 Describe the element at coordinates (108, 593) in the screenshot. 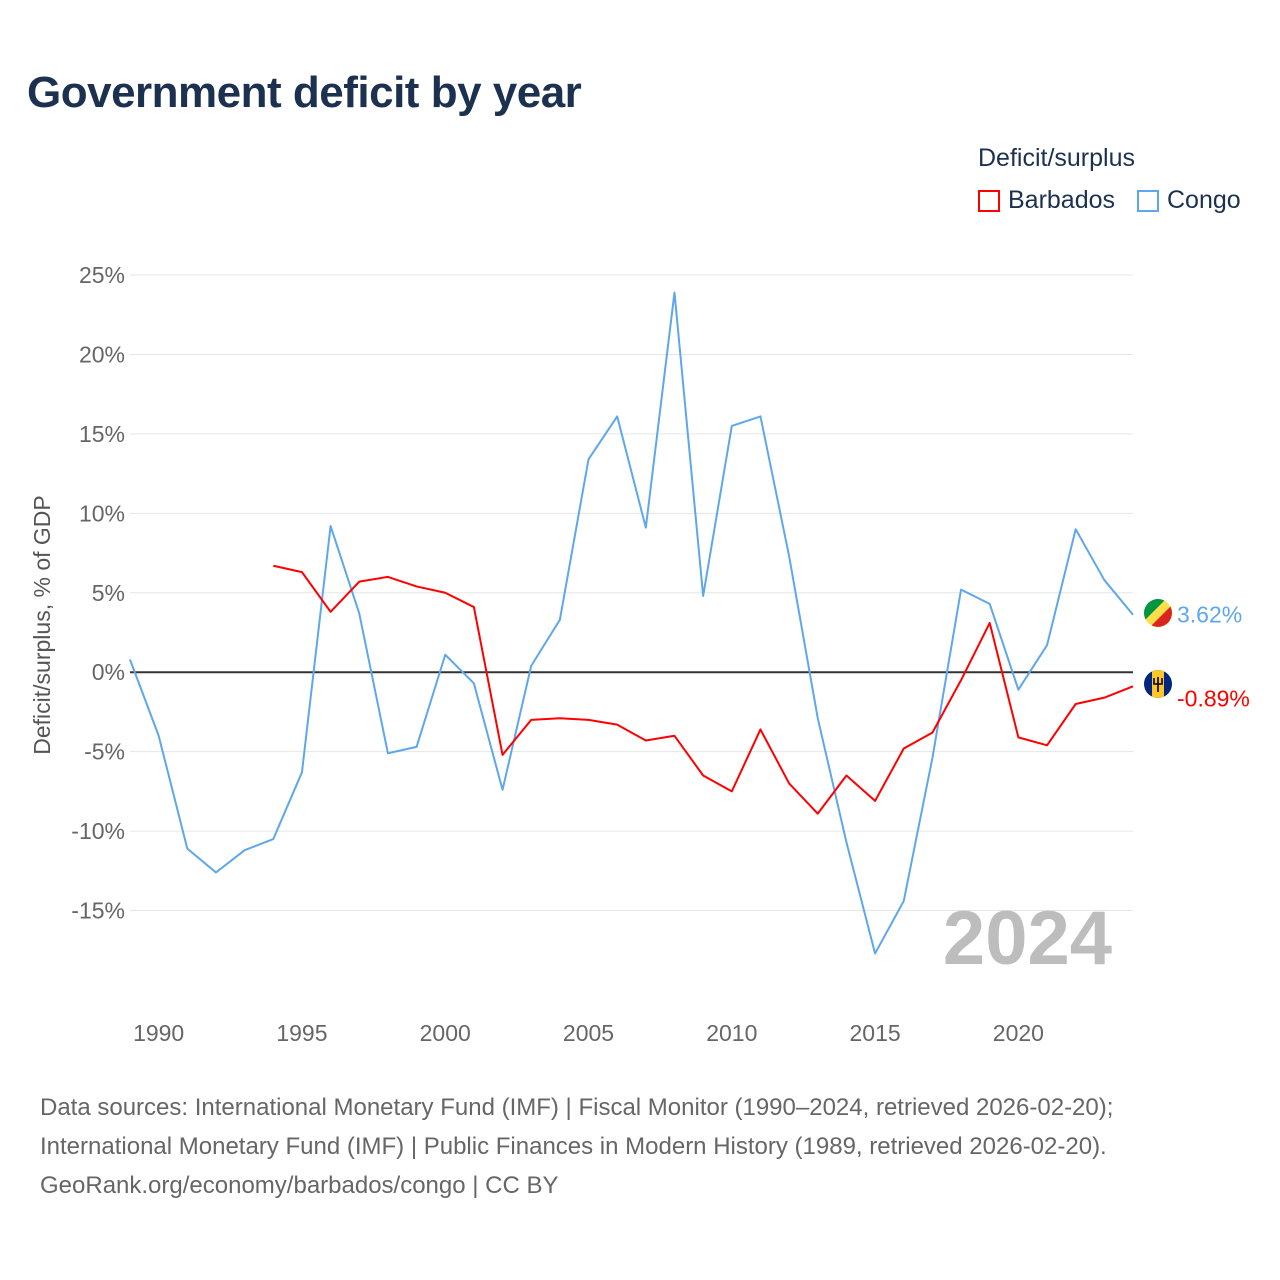

I see `y-tick-label: 5%` at that location.